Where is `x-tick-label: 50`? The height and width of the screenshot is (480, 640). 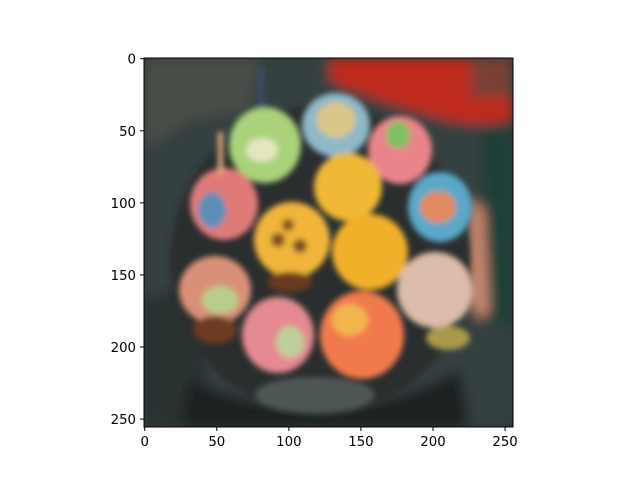 x-tick-label: 50 is located at coordinates (216, 442).